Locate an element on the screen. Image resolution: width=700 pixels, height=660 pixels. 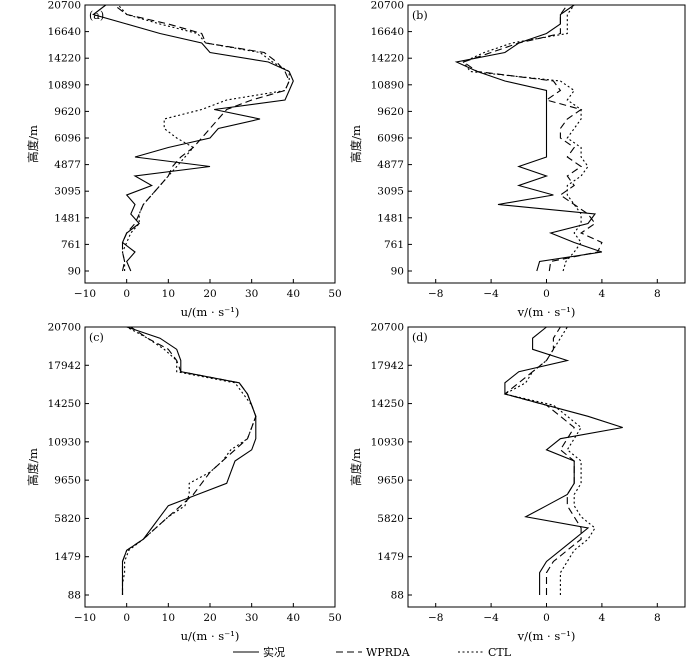
legend-label: 实况 is located at coordinates (274, 652).